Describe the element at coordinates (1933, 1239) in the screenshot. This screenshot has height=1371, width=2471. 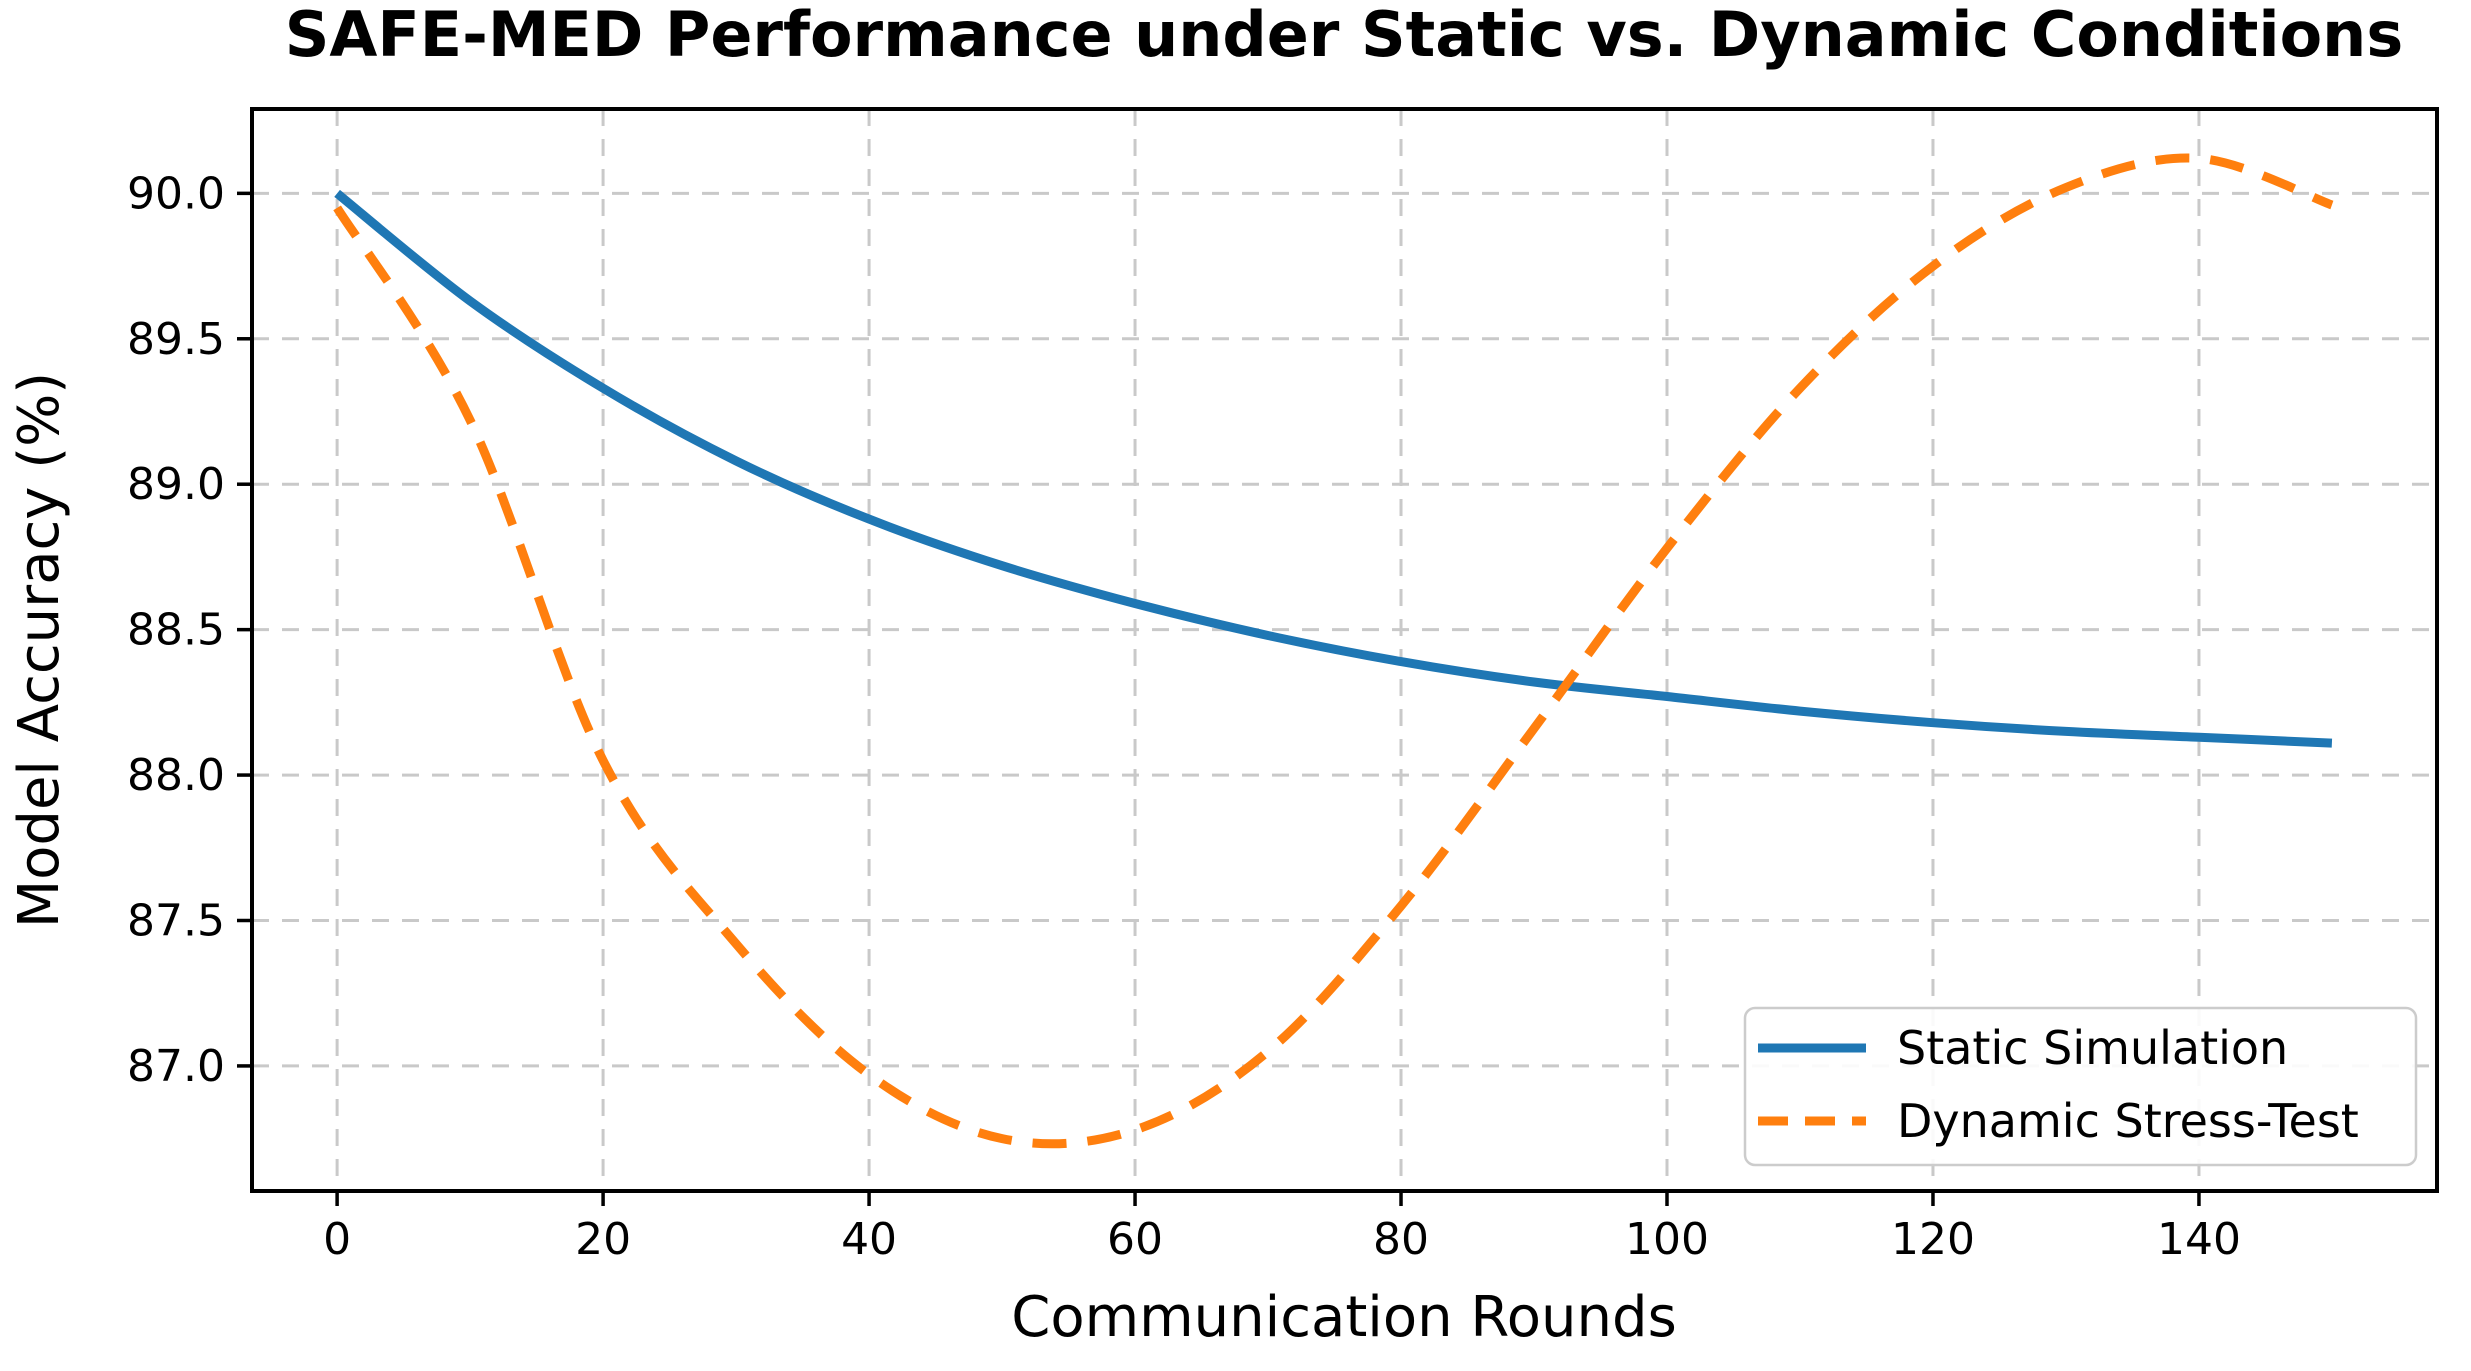
I see `x-tick-label: 120` at that location.